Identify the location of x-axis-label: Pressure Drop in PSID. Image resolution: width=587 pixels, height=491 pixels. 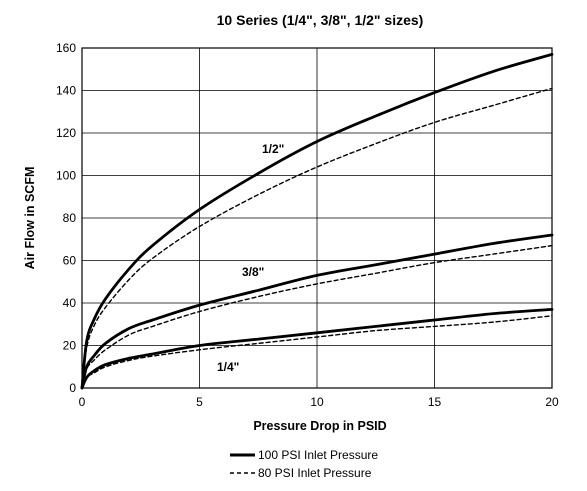
(319, 426).